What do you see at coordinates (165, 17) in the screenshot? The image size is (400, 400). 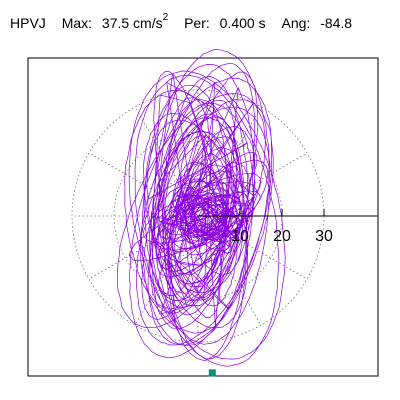 I see `max-exponent: 2` at bounding box center [165, 17].